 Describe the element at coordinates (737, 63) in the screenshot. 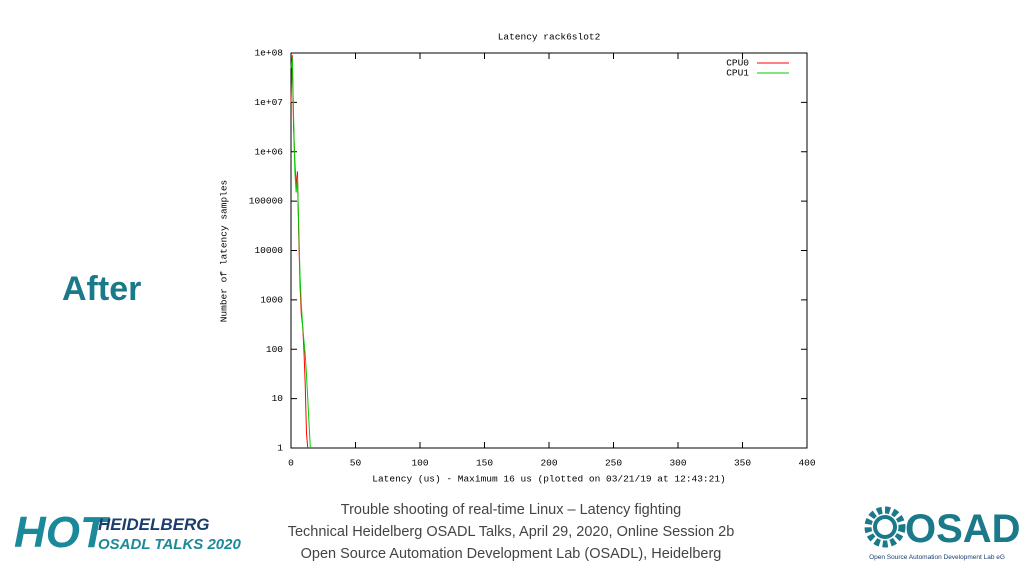

I see `legend-label: CPU0` at that location.